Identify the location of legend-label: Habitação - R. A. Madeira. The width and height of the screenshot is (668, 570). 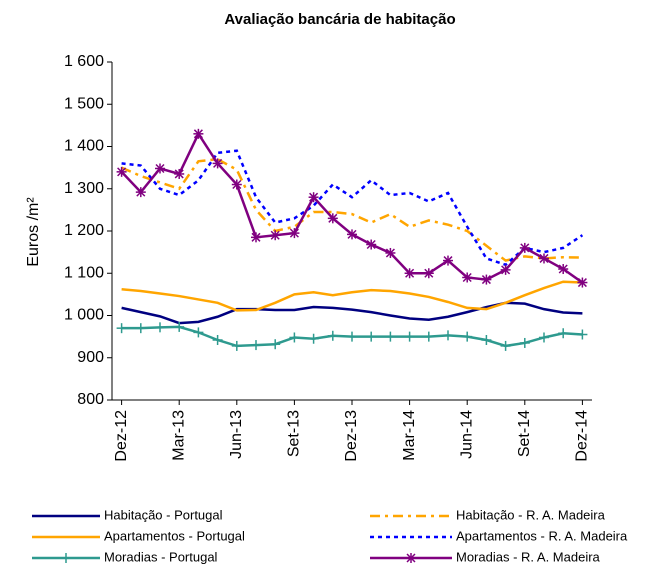
(531, 514).